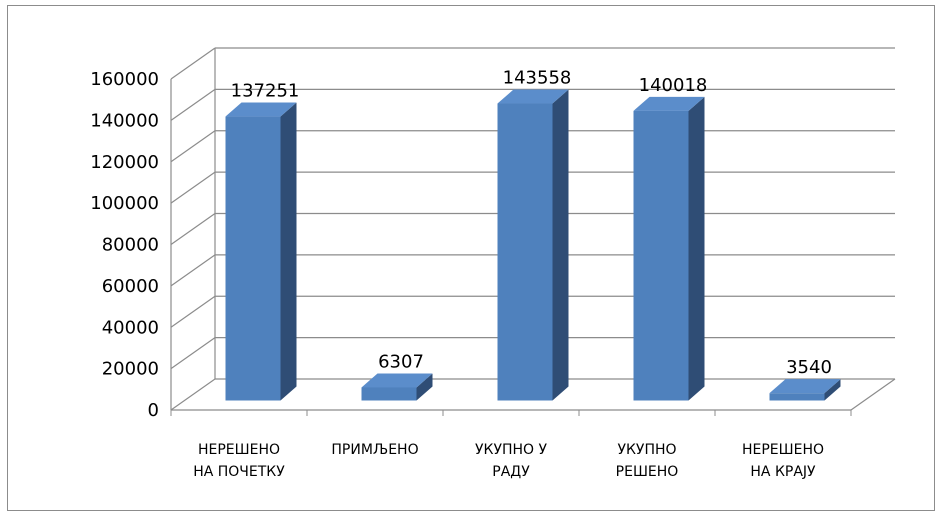 The image size is (945, 518). What do you see at coordinates (647, 472) in the screenshot?
I see `category-label-line: РЕШЕНО` at bounding box center [647, 472].